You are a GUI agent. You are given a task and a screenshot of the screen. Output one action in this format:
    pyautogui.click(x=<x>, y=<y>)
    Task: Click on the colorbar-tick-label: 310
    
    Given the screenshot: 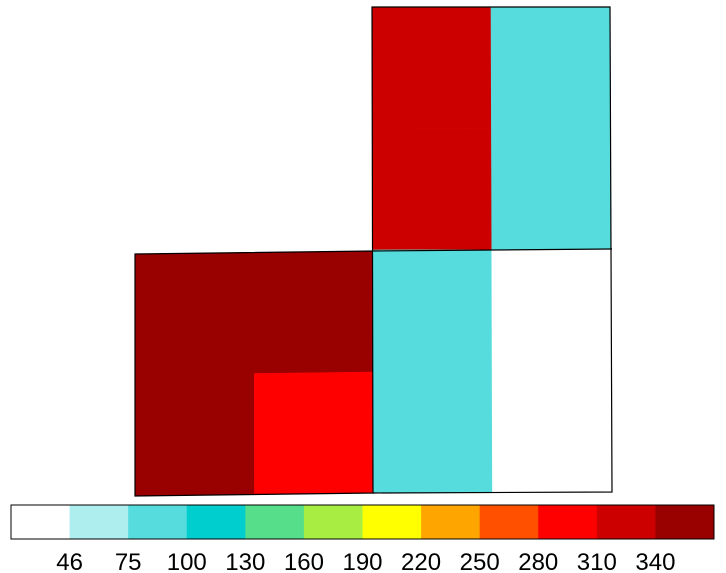 What is the action you would take?
    pyautogui.click(x=597, y=561)
    